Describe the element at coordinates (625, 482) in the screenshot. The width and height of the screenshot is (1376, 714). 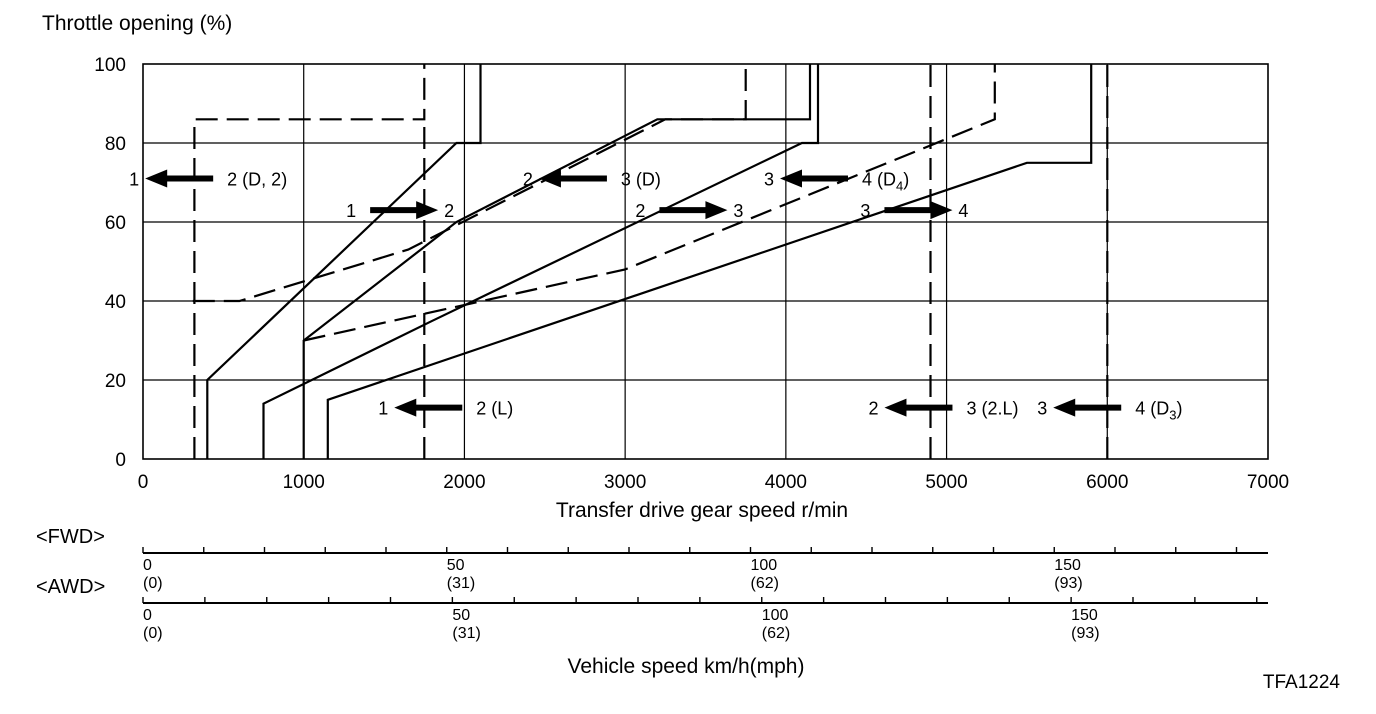
I see `x-tick-label: 3000` at that location.